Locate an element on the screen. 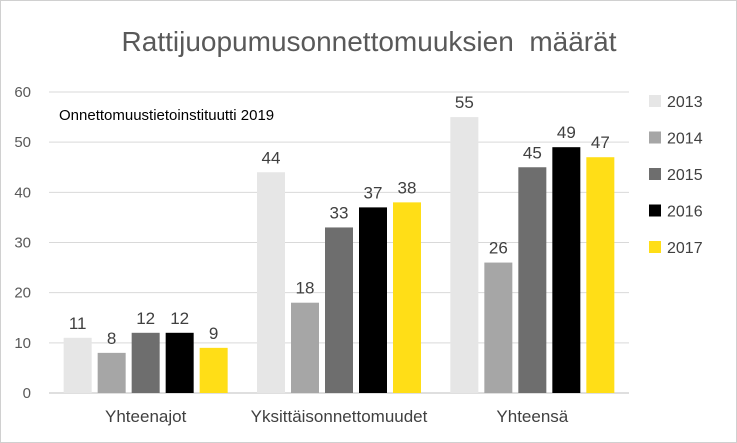 The height and width of the screenshot is (443, 737). category-label: Yksittäisonnettomuudet is located at coordinates (339, 416).